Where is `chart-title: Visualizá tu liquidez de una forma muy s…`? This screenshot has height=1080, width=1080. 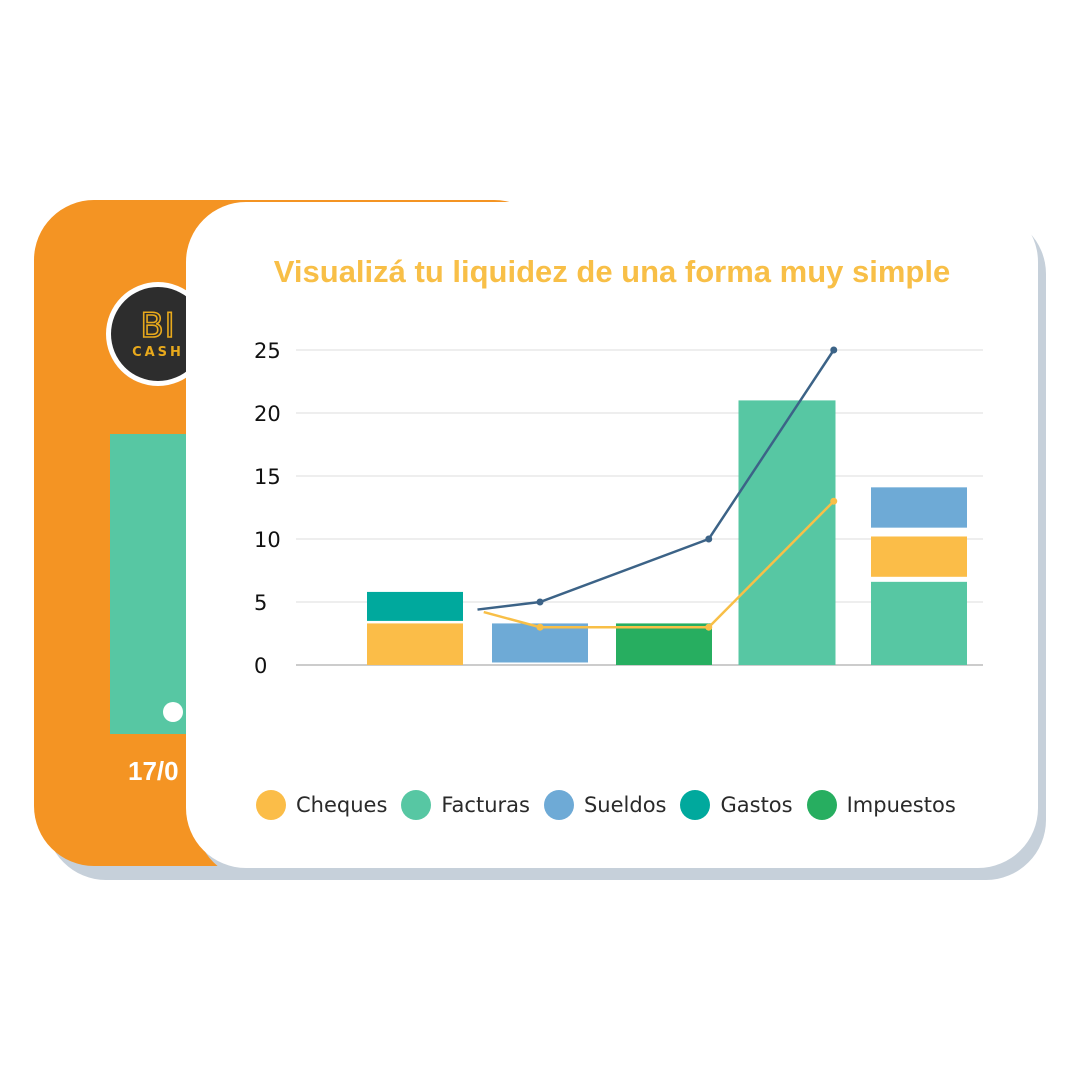
chart-title: Visualizá tu liquidez de una forma muy s… is located at coordinates (612, 271).